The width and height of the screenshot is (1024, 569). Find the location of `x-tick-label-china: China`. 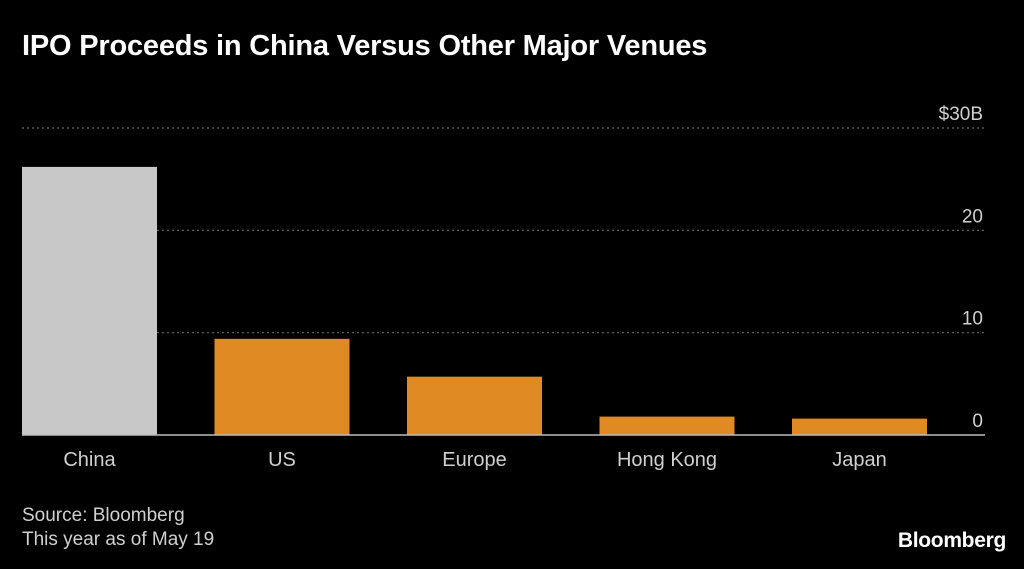

x-tick-label-china: China is located at coordinates (89, 460).